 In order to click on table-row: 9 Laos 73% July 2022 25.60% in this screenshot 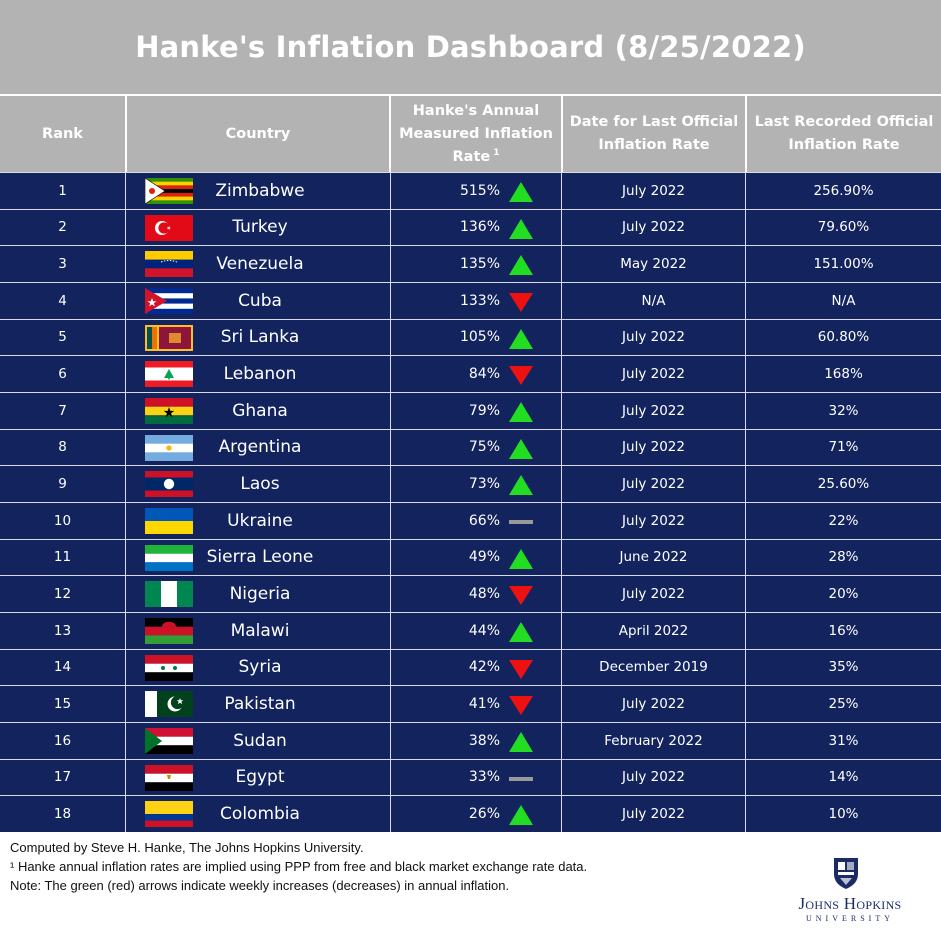, I will do `click(470, 483)`.